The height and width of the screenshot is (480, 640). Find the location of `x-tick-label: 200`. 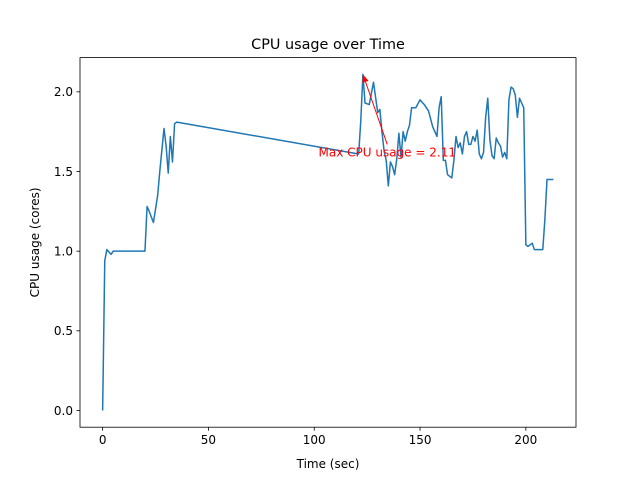

x-tick-label: 200 is located at coordinates (525, 440).